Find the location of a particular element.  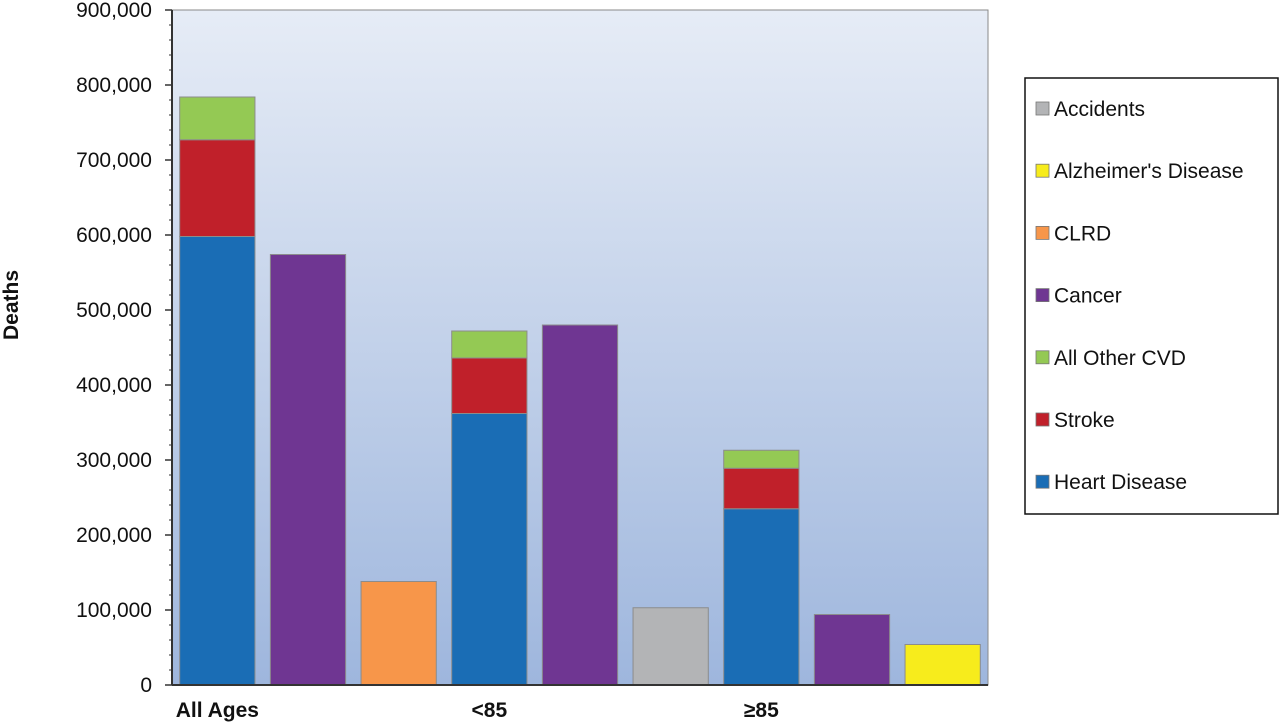

legend-box is located at coordinates (1151, 296).